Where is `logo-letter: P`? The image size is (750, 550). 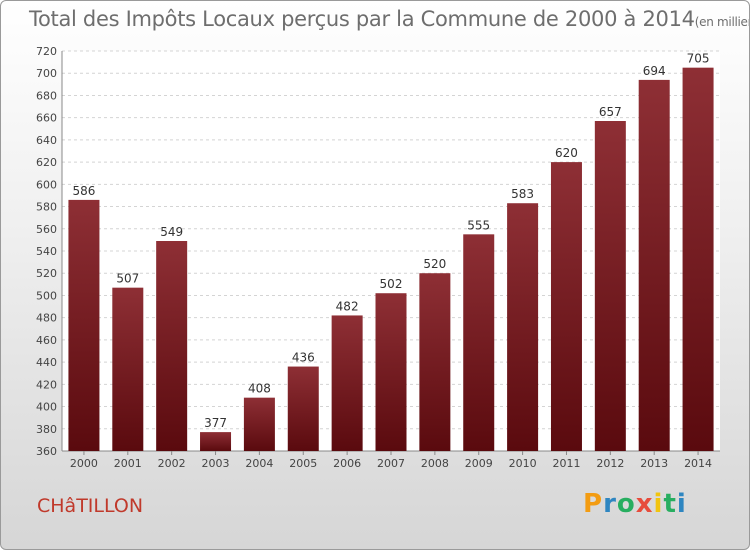
logo-letter: P is located at coordinates (593, 504).